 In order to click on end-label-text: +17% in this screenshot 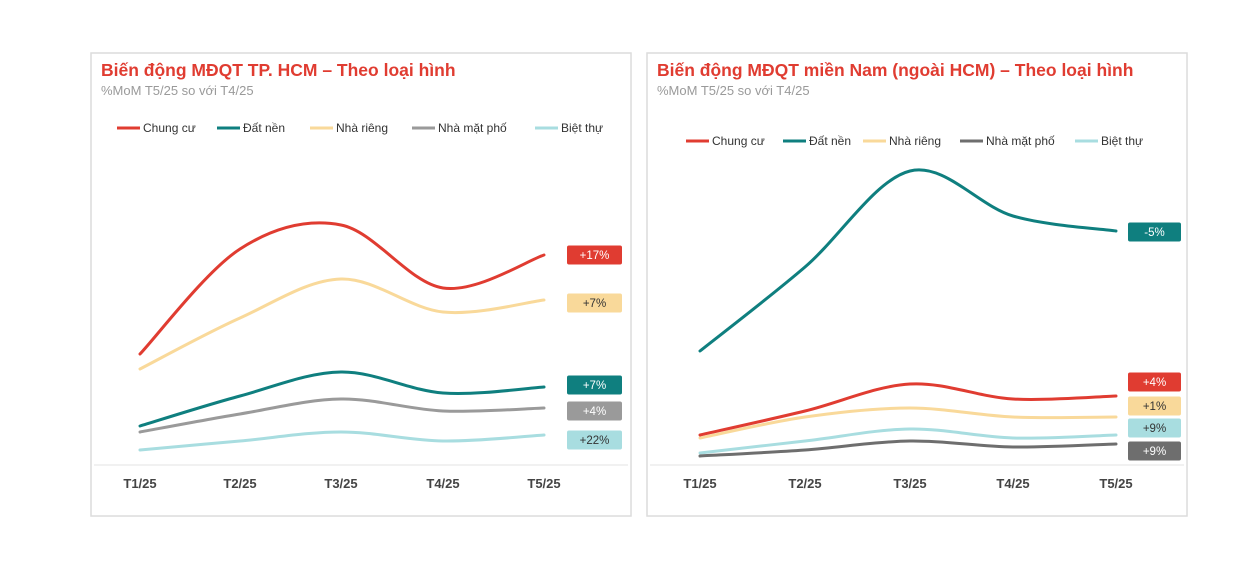, I will do `click(595, 256)`.